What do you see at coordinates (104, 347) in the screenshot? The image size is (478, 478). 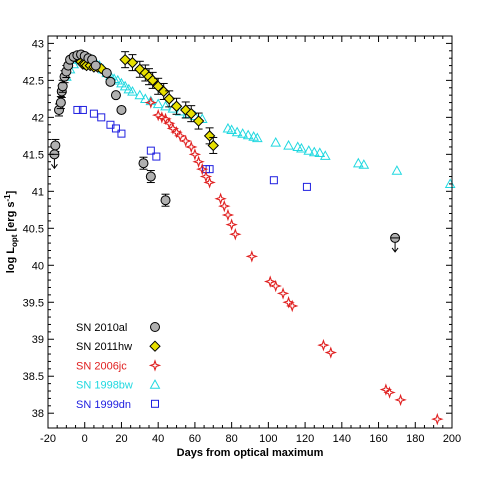 I see `legend-item-label: SN 2011hw` at bounding box center [104, 347].